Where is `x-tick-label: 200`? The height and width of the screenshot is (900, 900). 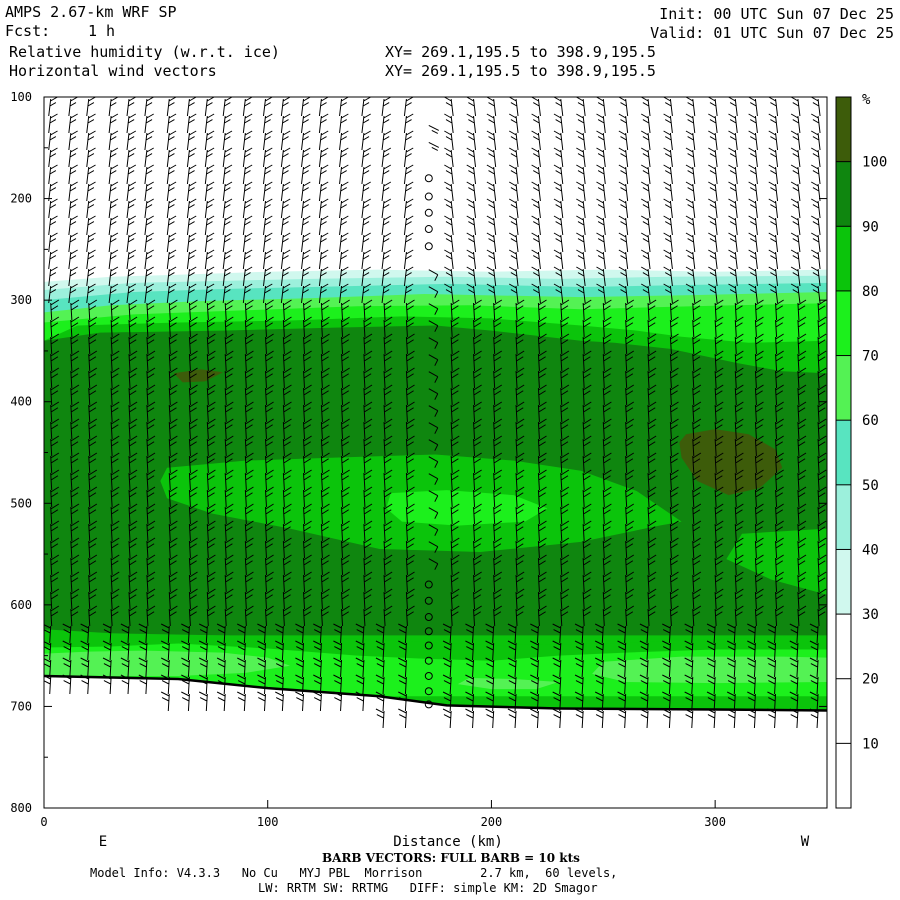
x-tick-label: 200 is located at coordinates (492, 822).